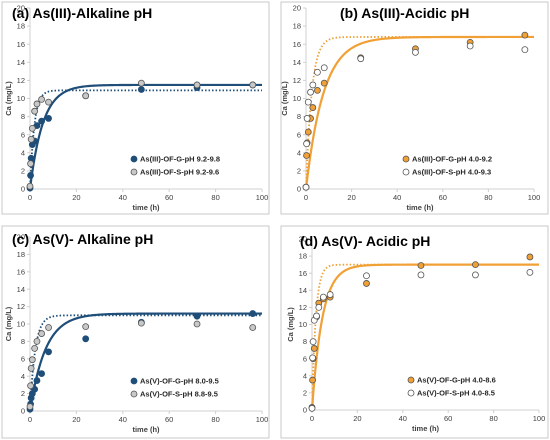 This screenshot has height=440, width=550. Describe the element at coordinates (215, 197) in the screenshot. I see `x-tick-label: 80` at that location.